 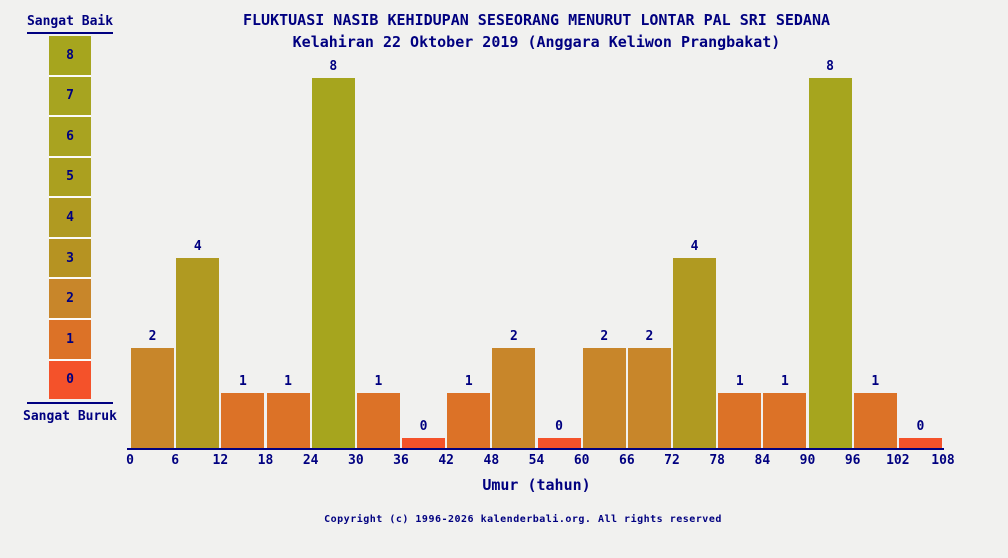 What do you see at coordinates (70, 416) in the screenshot?
I see `legend-bottom-label: Sangat Buruk` at bounding box center [70, 416].